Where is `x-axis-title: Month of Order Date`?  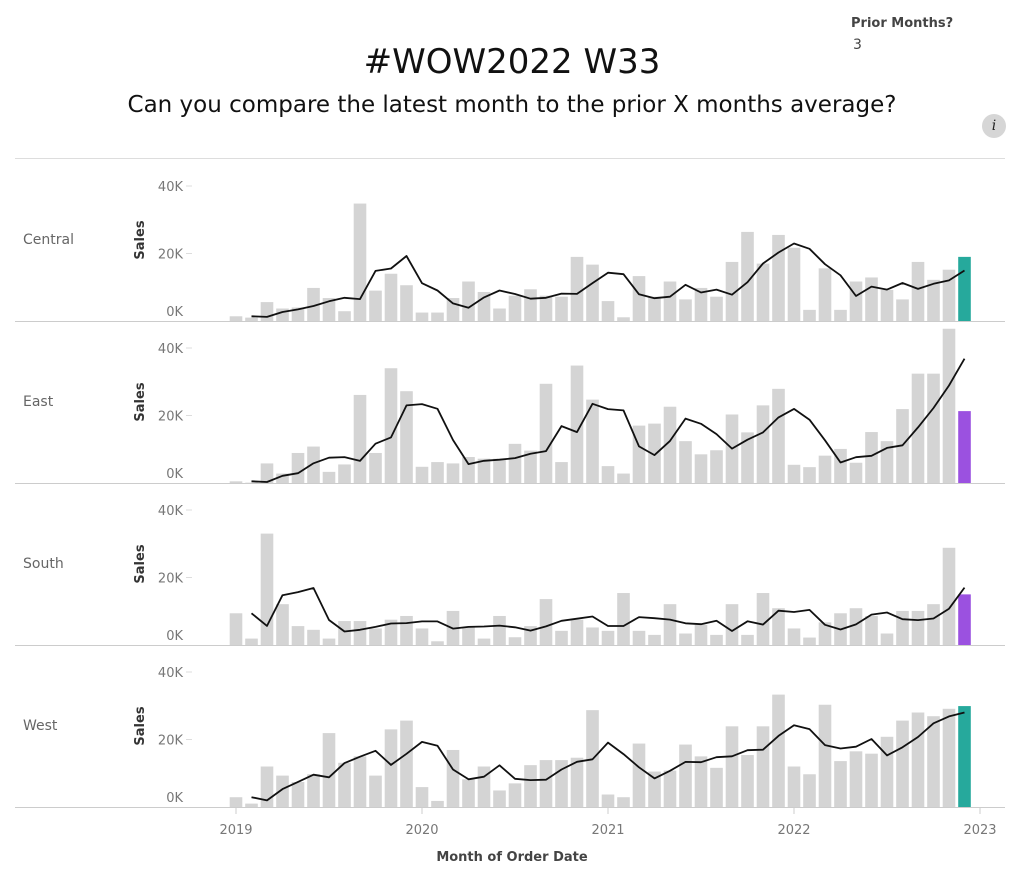 x-axis-title: Month of Order Date is located at coordinates (512, 857).